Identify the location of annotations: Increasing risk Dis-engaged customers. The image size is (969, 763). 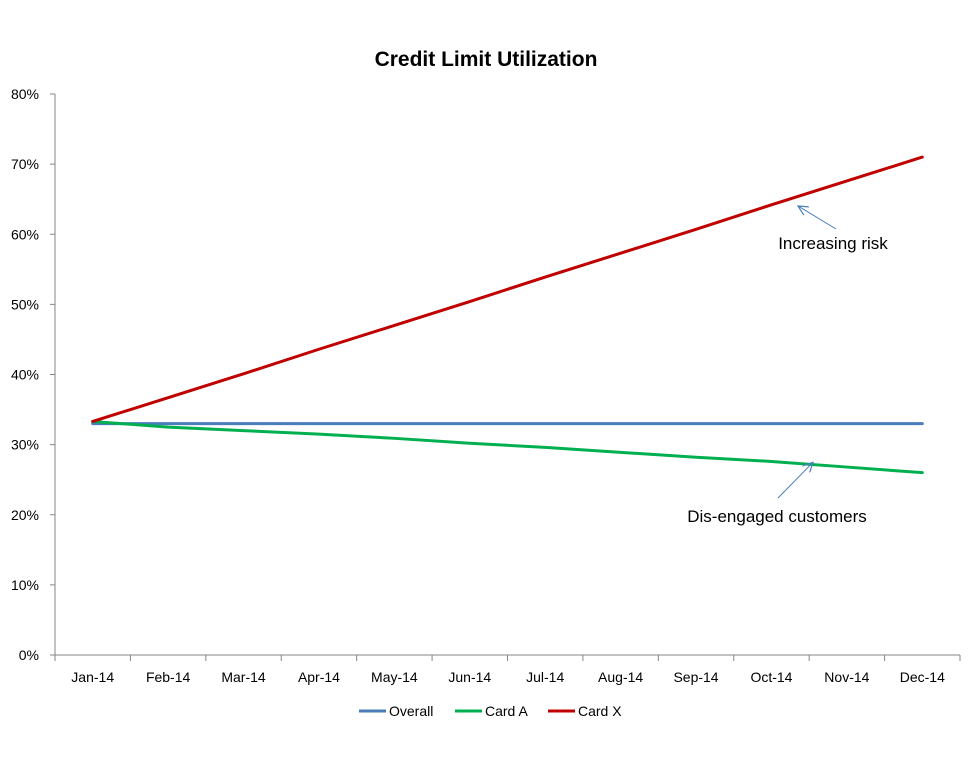
(787, 366).